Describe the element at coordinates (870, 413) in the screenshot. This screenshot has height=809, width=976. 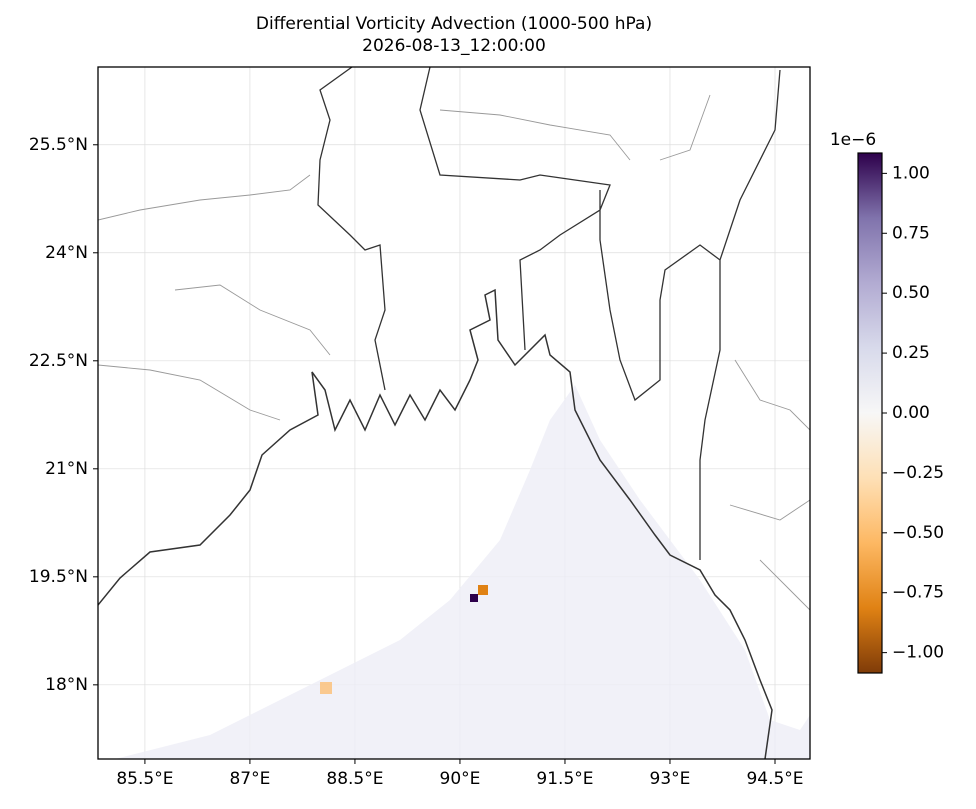
I see `colorbar` at that location.